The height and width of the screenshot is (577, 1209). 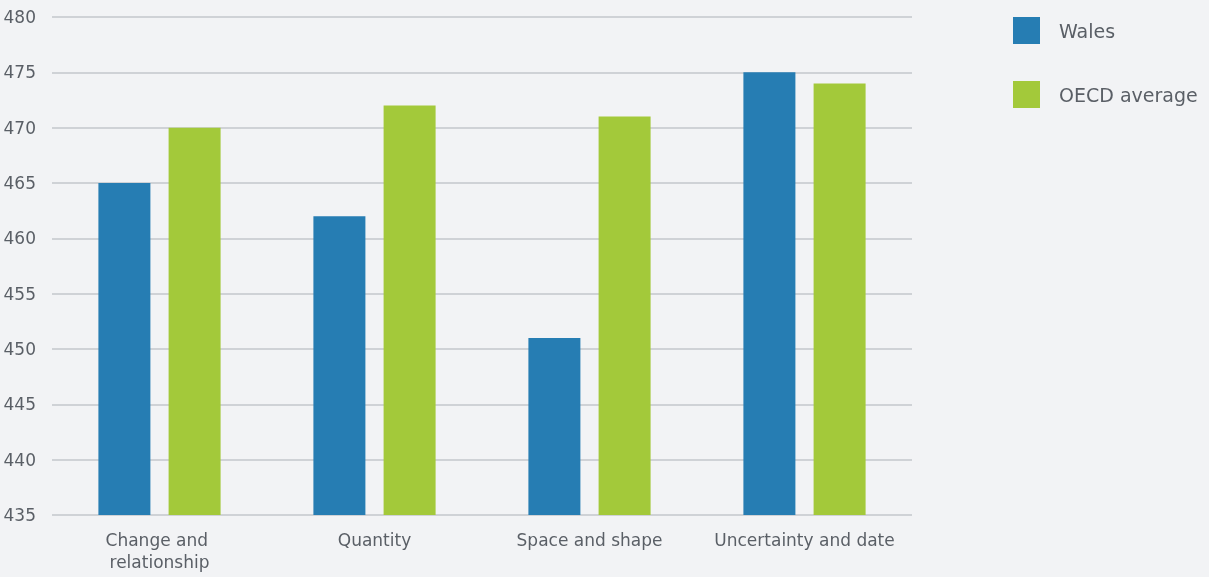 What do you see at coordinates (19, 515) in the screenshot?
I see `y-tick-label: 435` at bounding box center [19, 515].